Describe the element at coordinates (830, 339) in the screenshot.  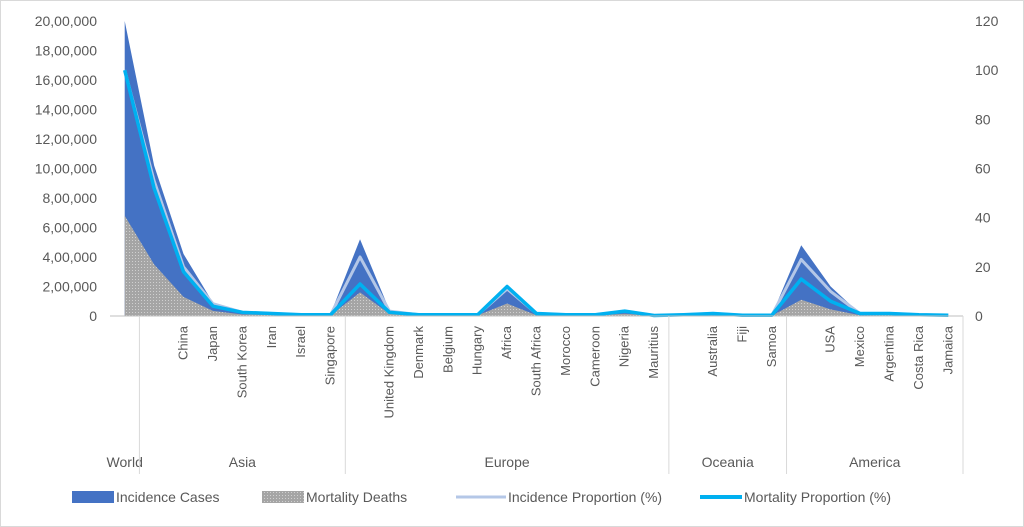
I see `x-category-label: USA` at that location.